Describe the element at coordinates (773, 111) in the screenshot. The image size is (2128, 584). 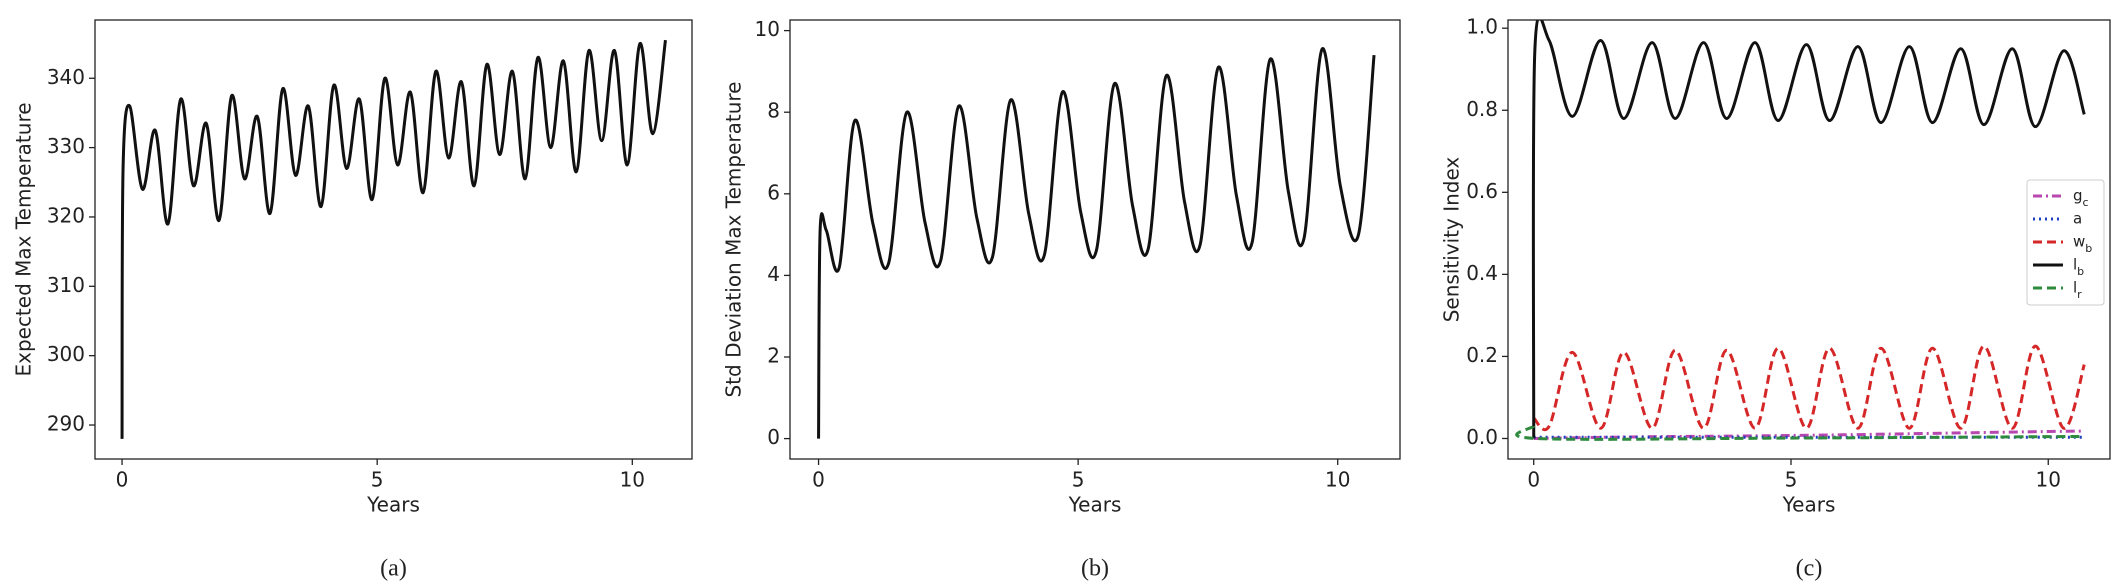
I see `y-tick-label: 8` at that location.